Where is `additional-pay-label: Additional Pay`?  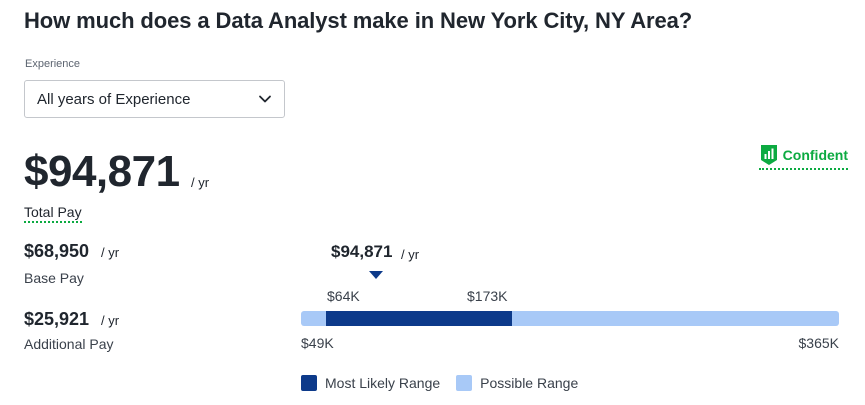 additional-pay-label: Additional Pay is located at coordinates (69, 344).